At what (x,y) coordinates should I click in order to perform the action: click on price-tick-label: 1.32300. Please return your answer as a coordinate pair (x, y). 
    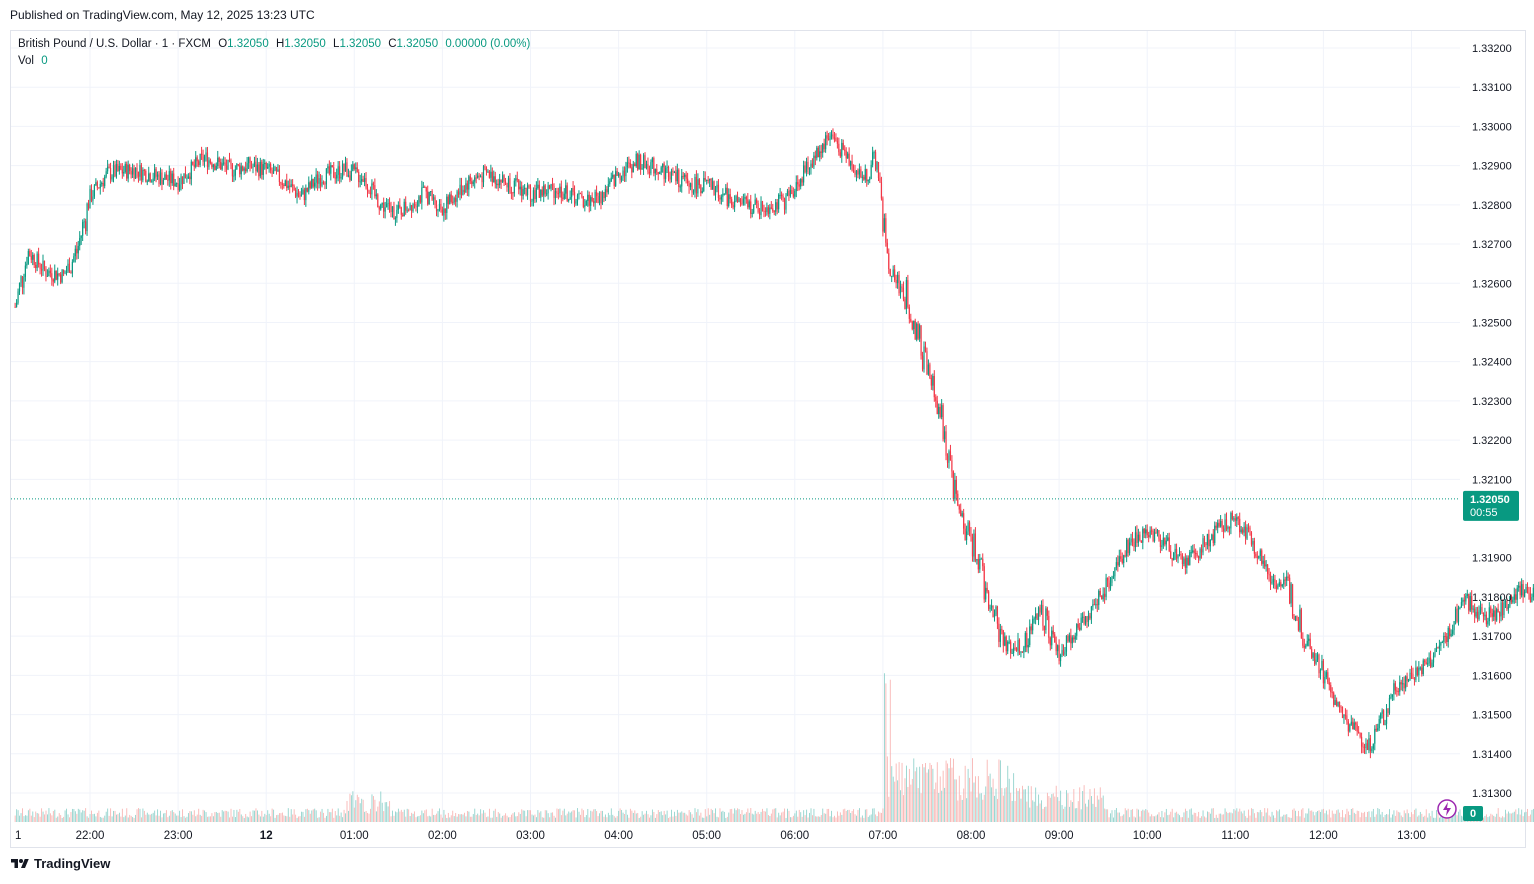
    Looking at the image, I should click on (1492, 402).